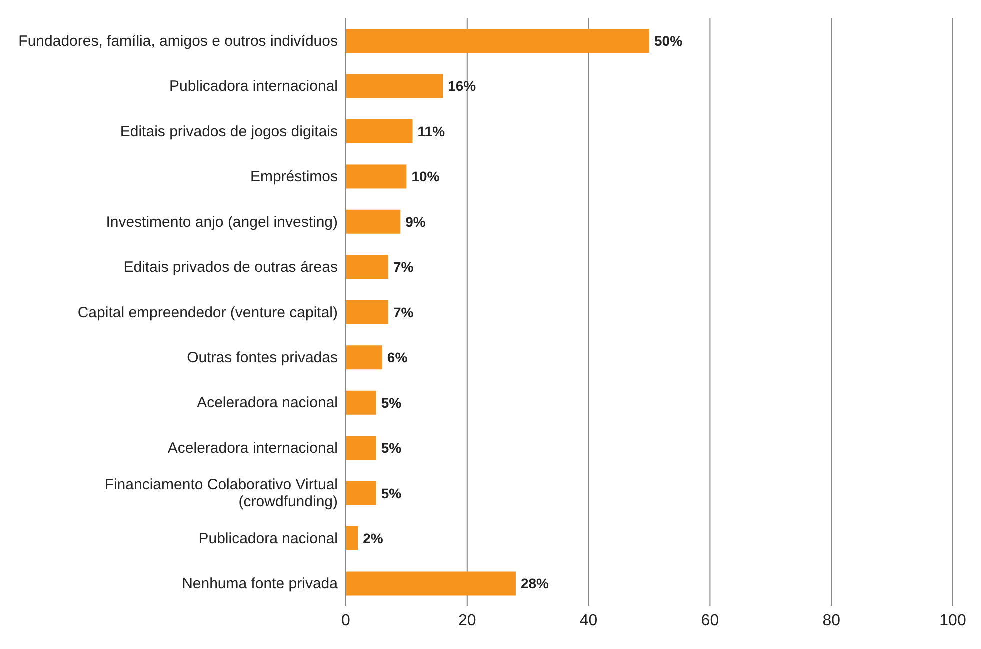  I want to click on x-tick-label: 80, so click(831, 621).